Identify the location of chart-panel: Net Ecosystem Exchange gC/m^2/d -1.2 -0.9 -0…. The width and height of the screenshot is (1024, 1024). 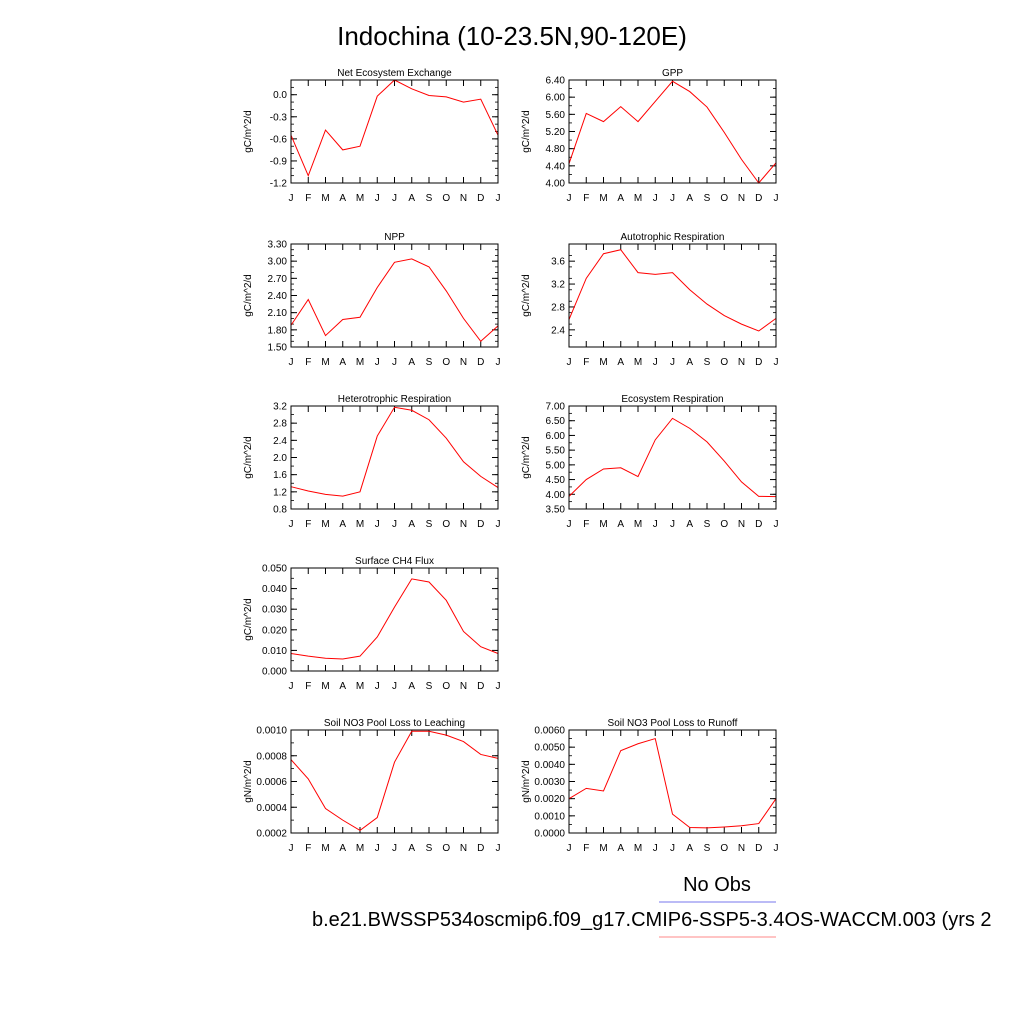
(372, 136).